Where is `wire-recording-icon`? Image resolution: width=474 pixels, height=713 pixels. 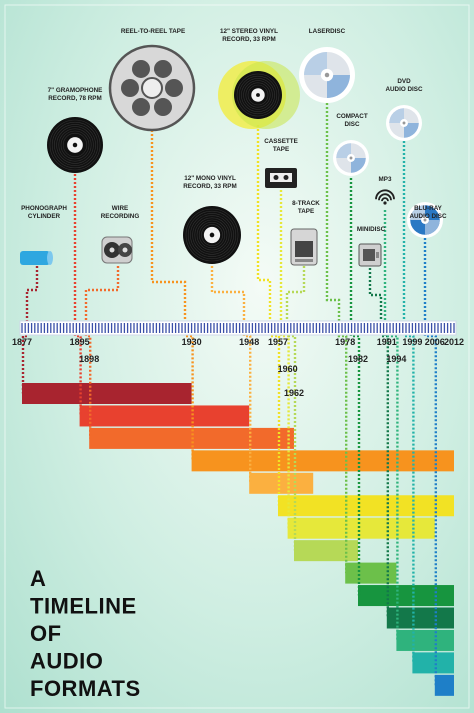
wire-recording-icon is located at coordinates (117, 250).